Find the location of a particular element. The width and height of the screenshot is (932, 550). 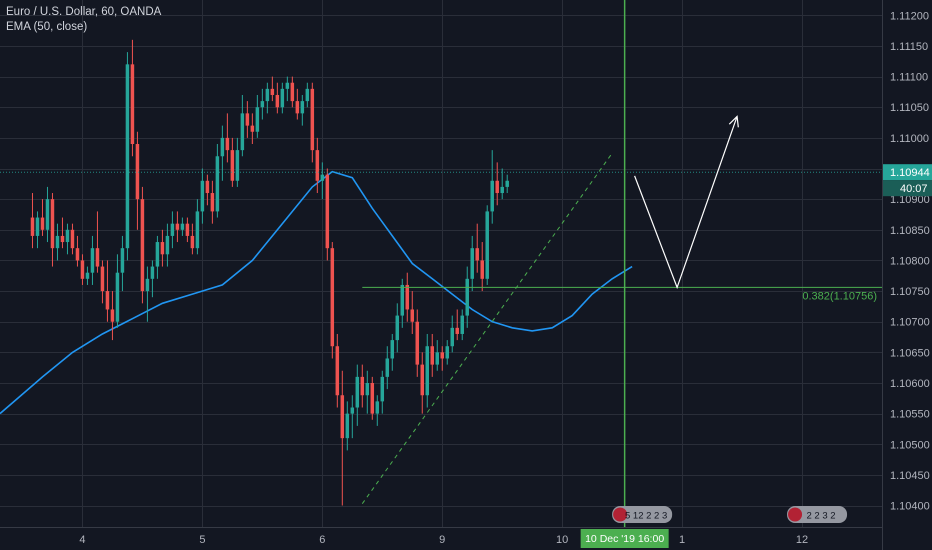

x-tick-label: 5 is located at coordinates (202, 540).